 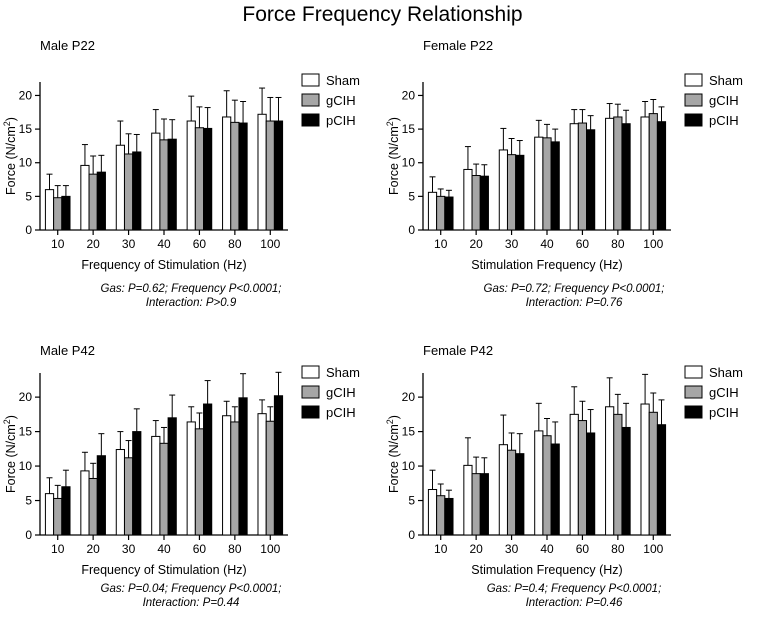 I want to click on panel-title: Male P42, so click(x=67, y=350).